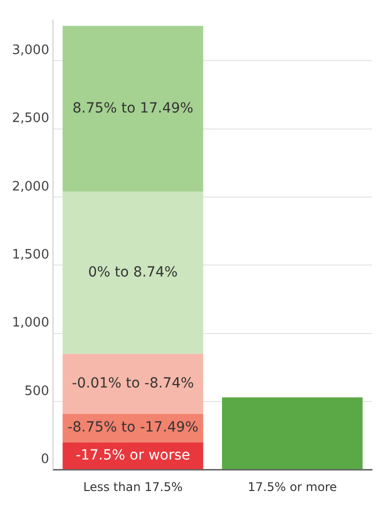 The image size is (386, 508). Describe the element at coordinates (31, 118) in the screenshot. I see `y-tick-label: 2,500` at that location.